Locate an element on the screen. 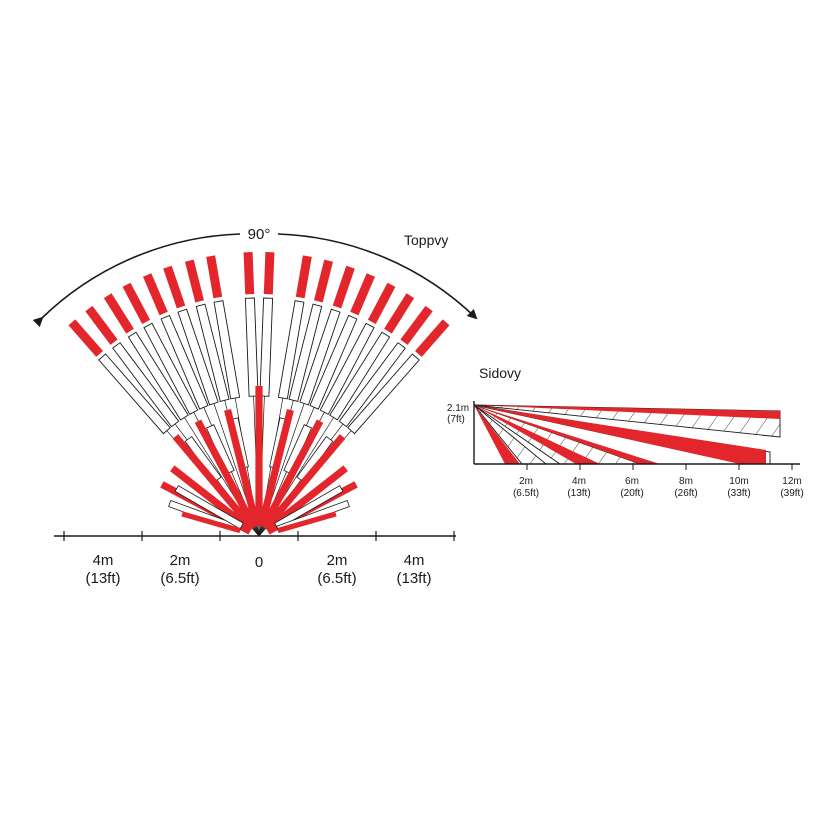 The height and width of the screenshot is (840, 840). top-view-title: Toppvy is located at coordinates (426, 240).